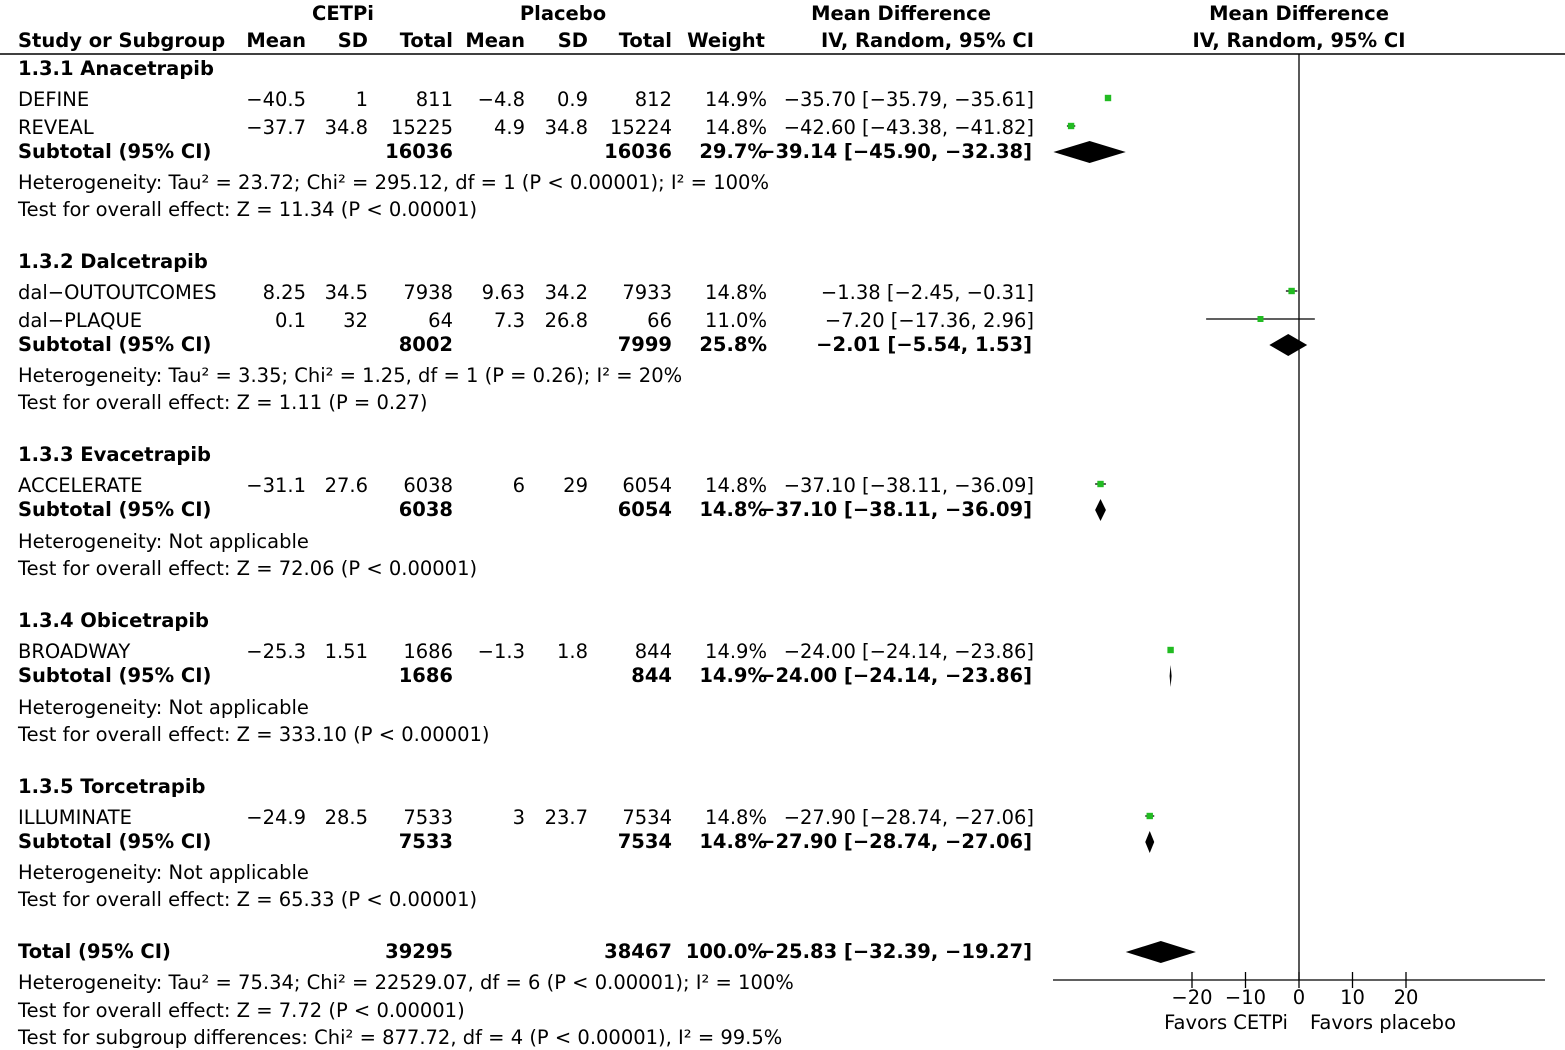 This screenshot has width=1565, height=1050. I want to click on study-name: ACCELERATE, so click(80, 485).